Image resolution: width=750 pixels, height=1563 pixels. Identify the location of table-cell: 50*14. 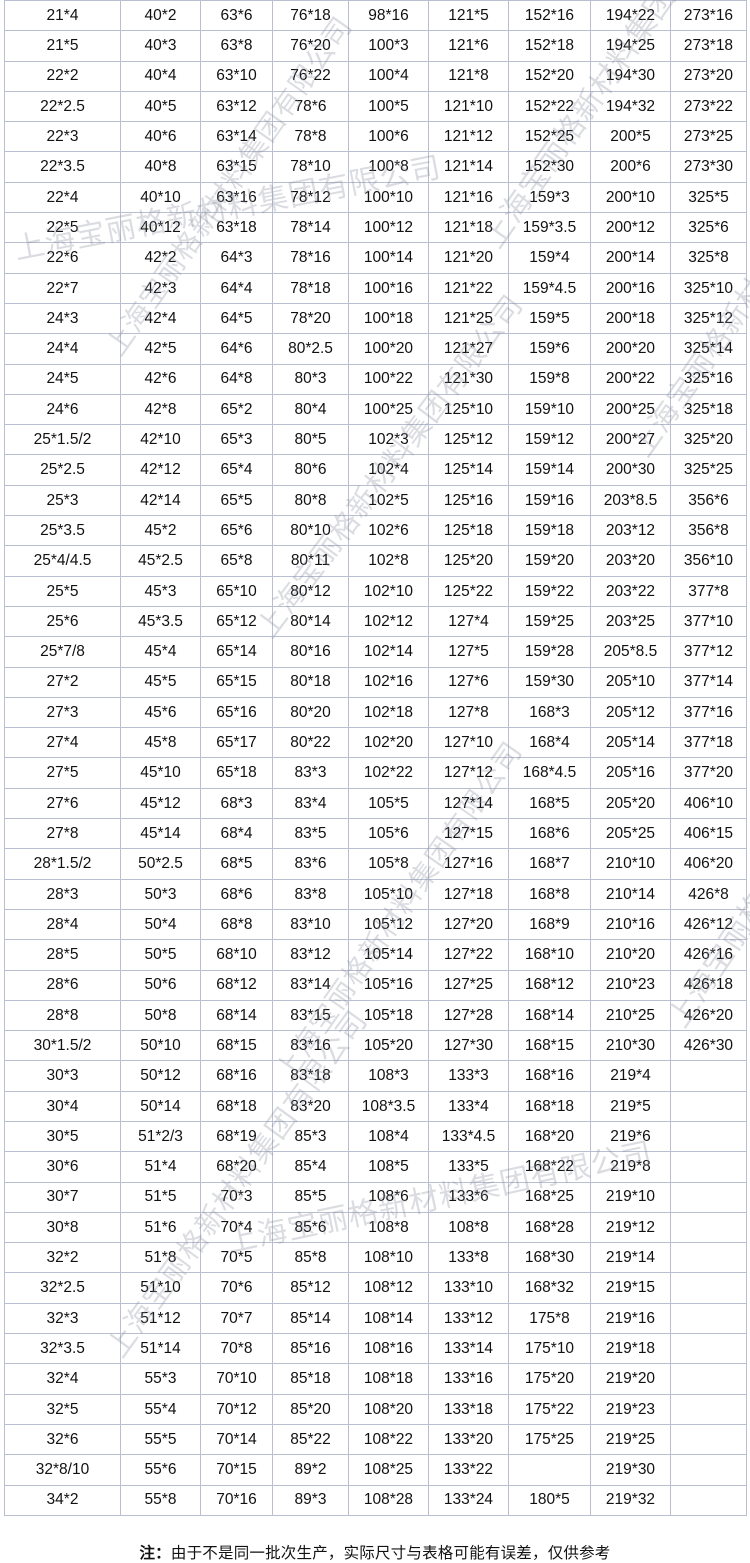
(160, 1106).